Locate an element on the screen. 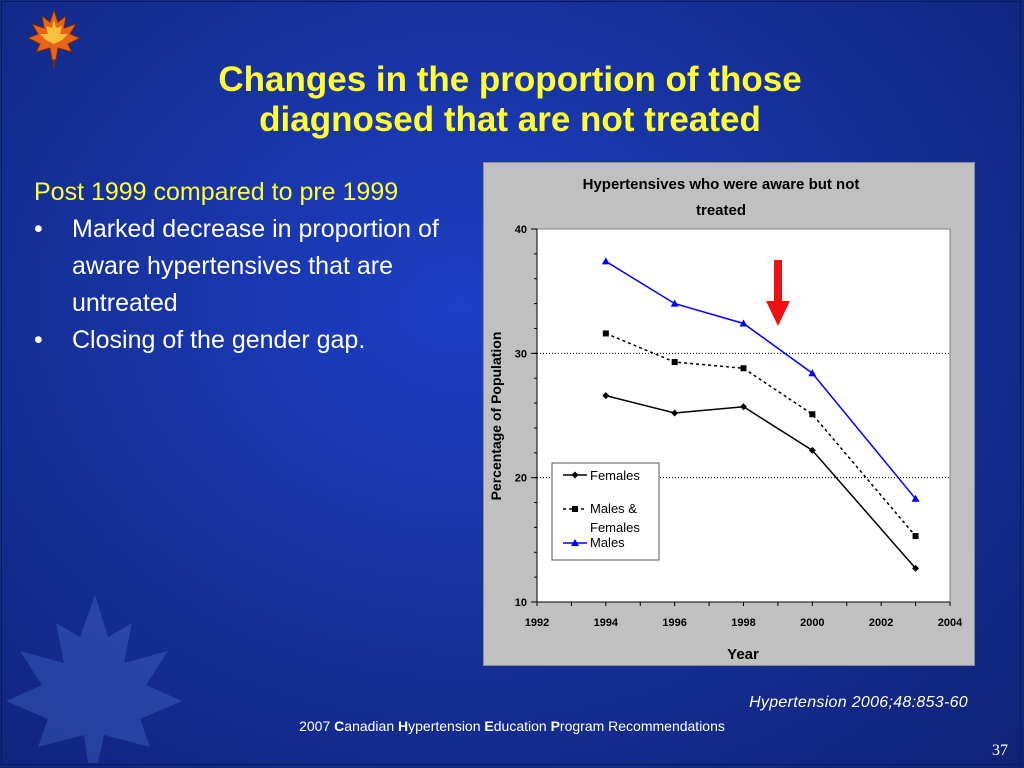 The width and height of the screenshot is (1024, 768). series-line-males-females is located at coordinates (761, 434).